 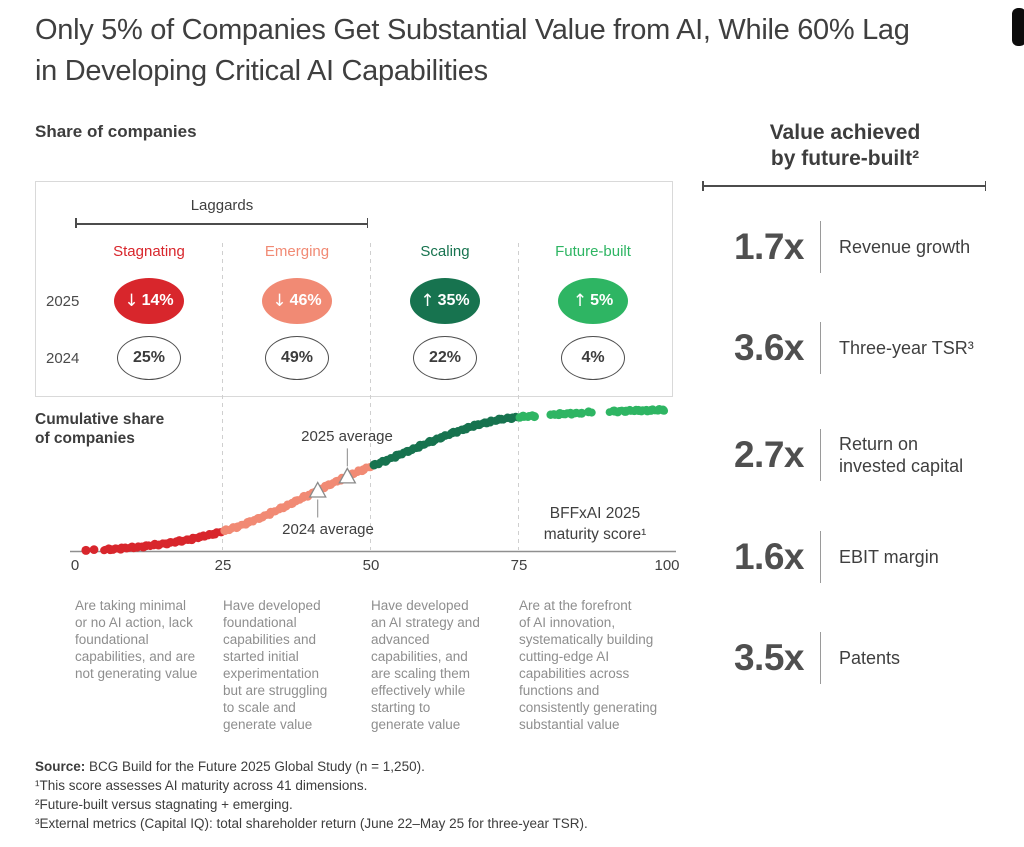 I want to click on metric-patents: 3.5x Patents, so click(x=852, y=658).